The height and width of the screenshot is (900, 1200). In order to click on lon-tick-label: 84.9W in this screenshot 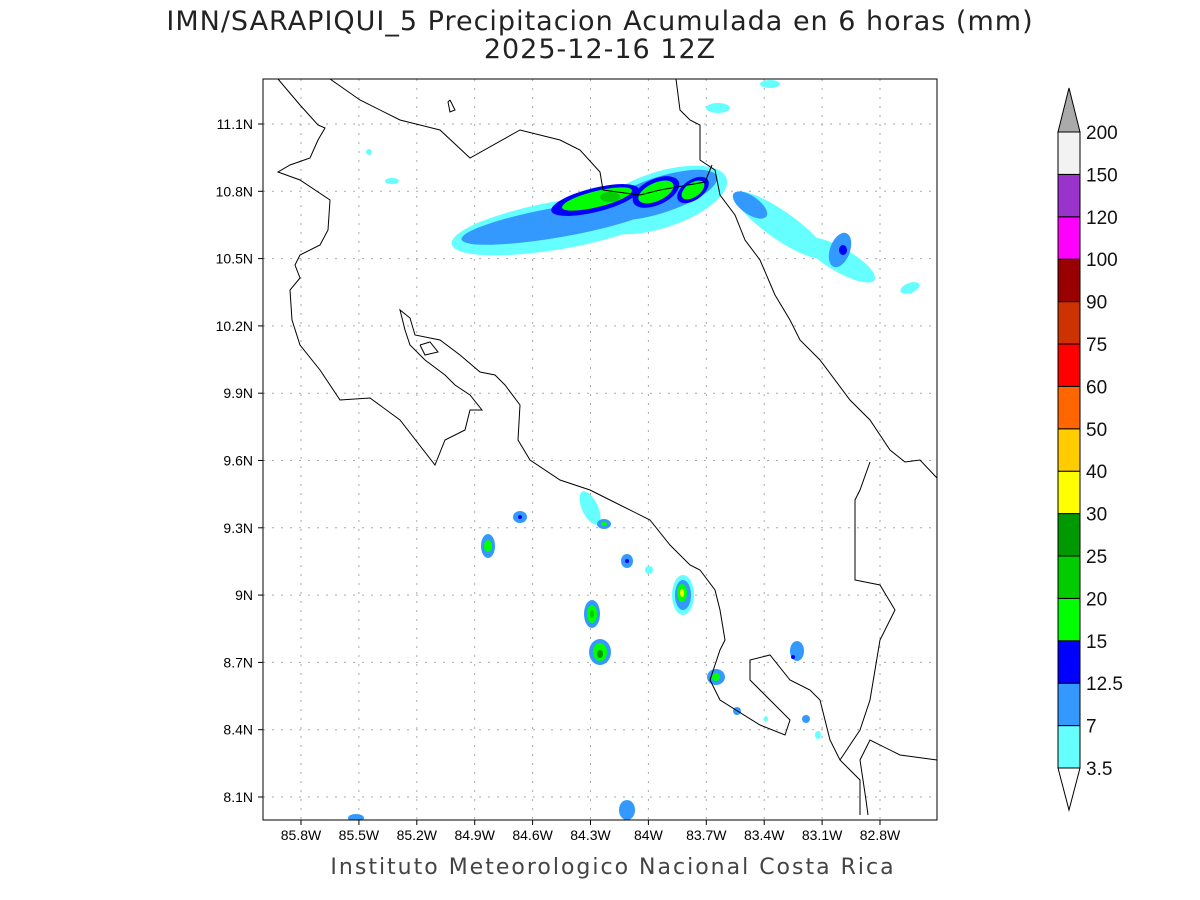, I will do `click(474, 835)`.